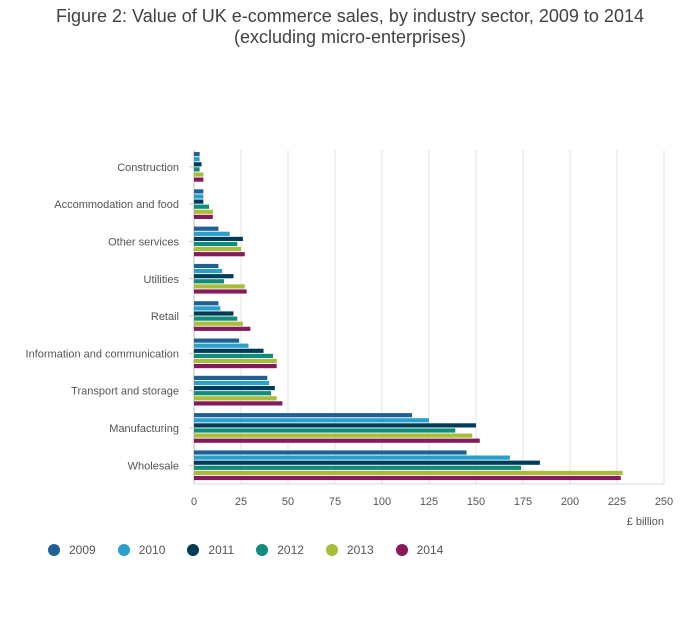 The height and width of the screenshot is (635, 700). I want to click on bar-2012-utilities, so click(209, 281).